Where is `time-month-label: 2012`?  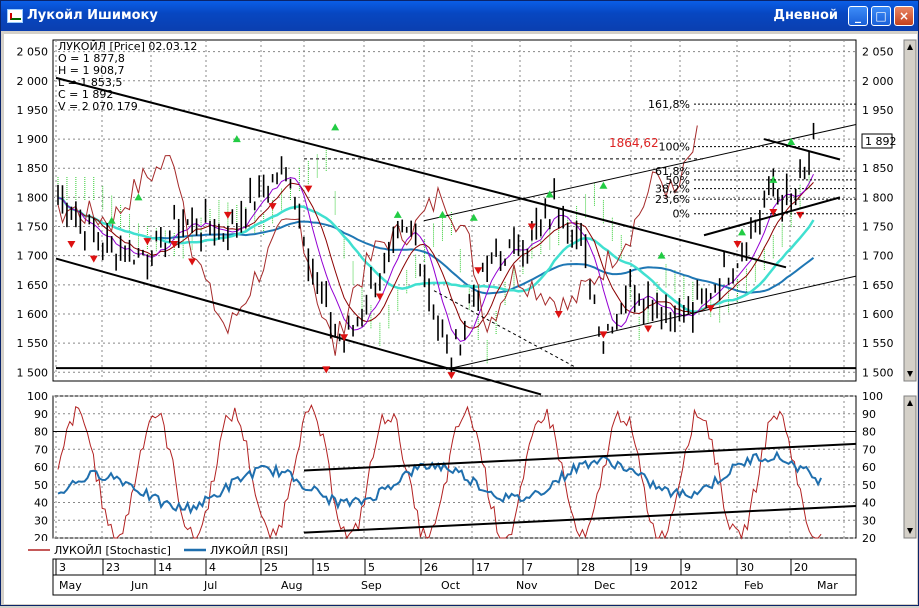 time-month-label: 2012 is located at coordinates (684, 585).